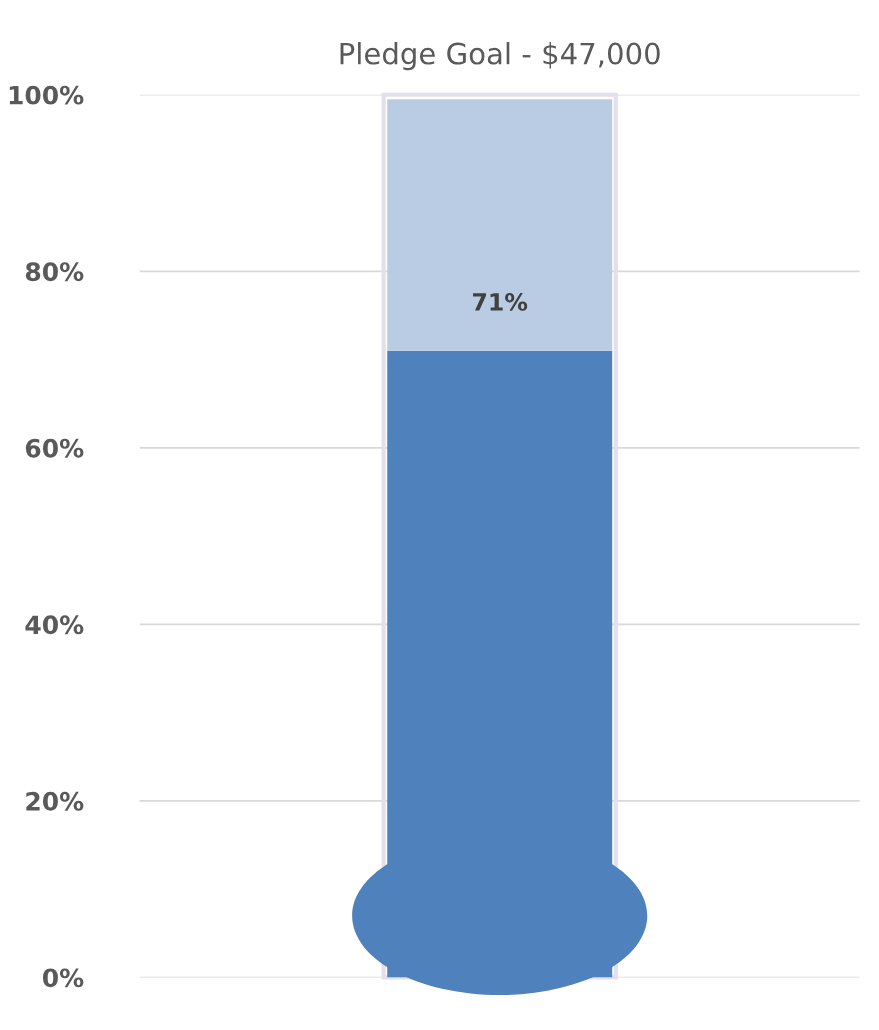  What do you see at coordinates (63, 978) in the screenshot?
I see `y-tick-label: 0%` at bounding box center [63, 978].